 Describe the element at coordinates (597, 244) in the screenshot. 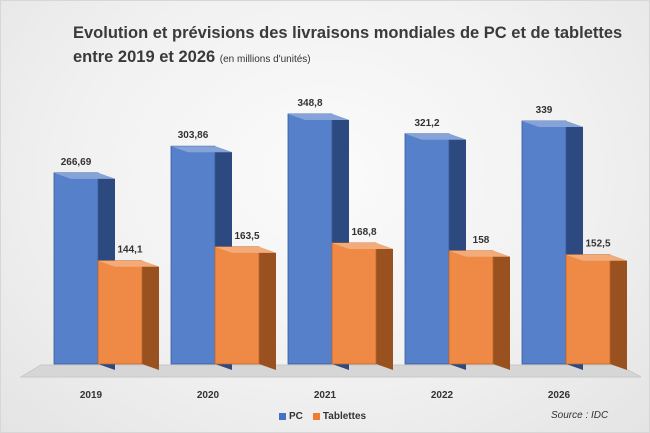

I see `data-label-tablettes-2026: 152,5` at that location.